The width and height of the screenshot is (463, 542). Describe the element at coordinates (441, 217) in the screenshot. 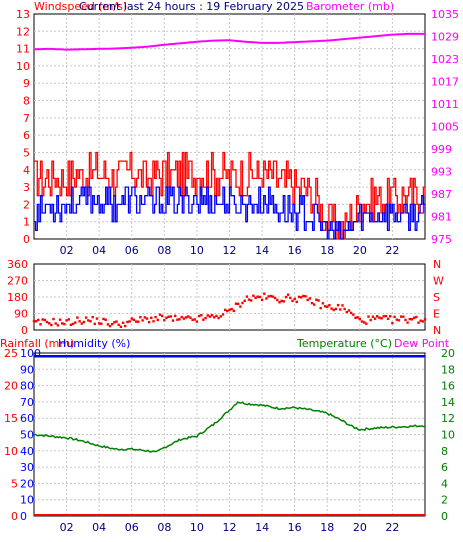

I see `barometer-tick-label: 981` at that location.